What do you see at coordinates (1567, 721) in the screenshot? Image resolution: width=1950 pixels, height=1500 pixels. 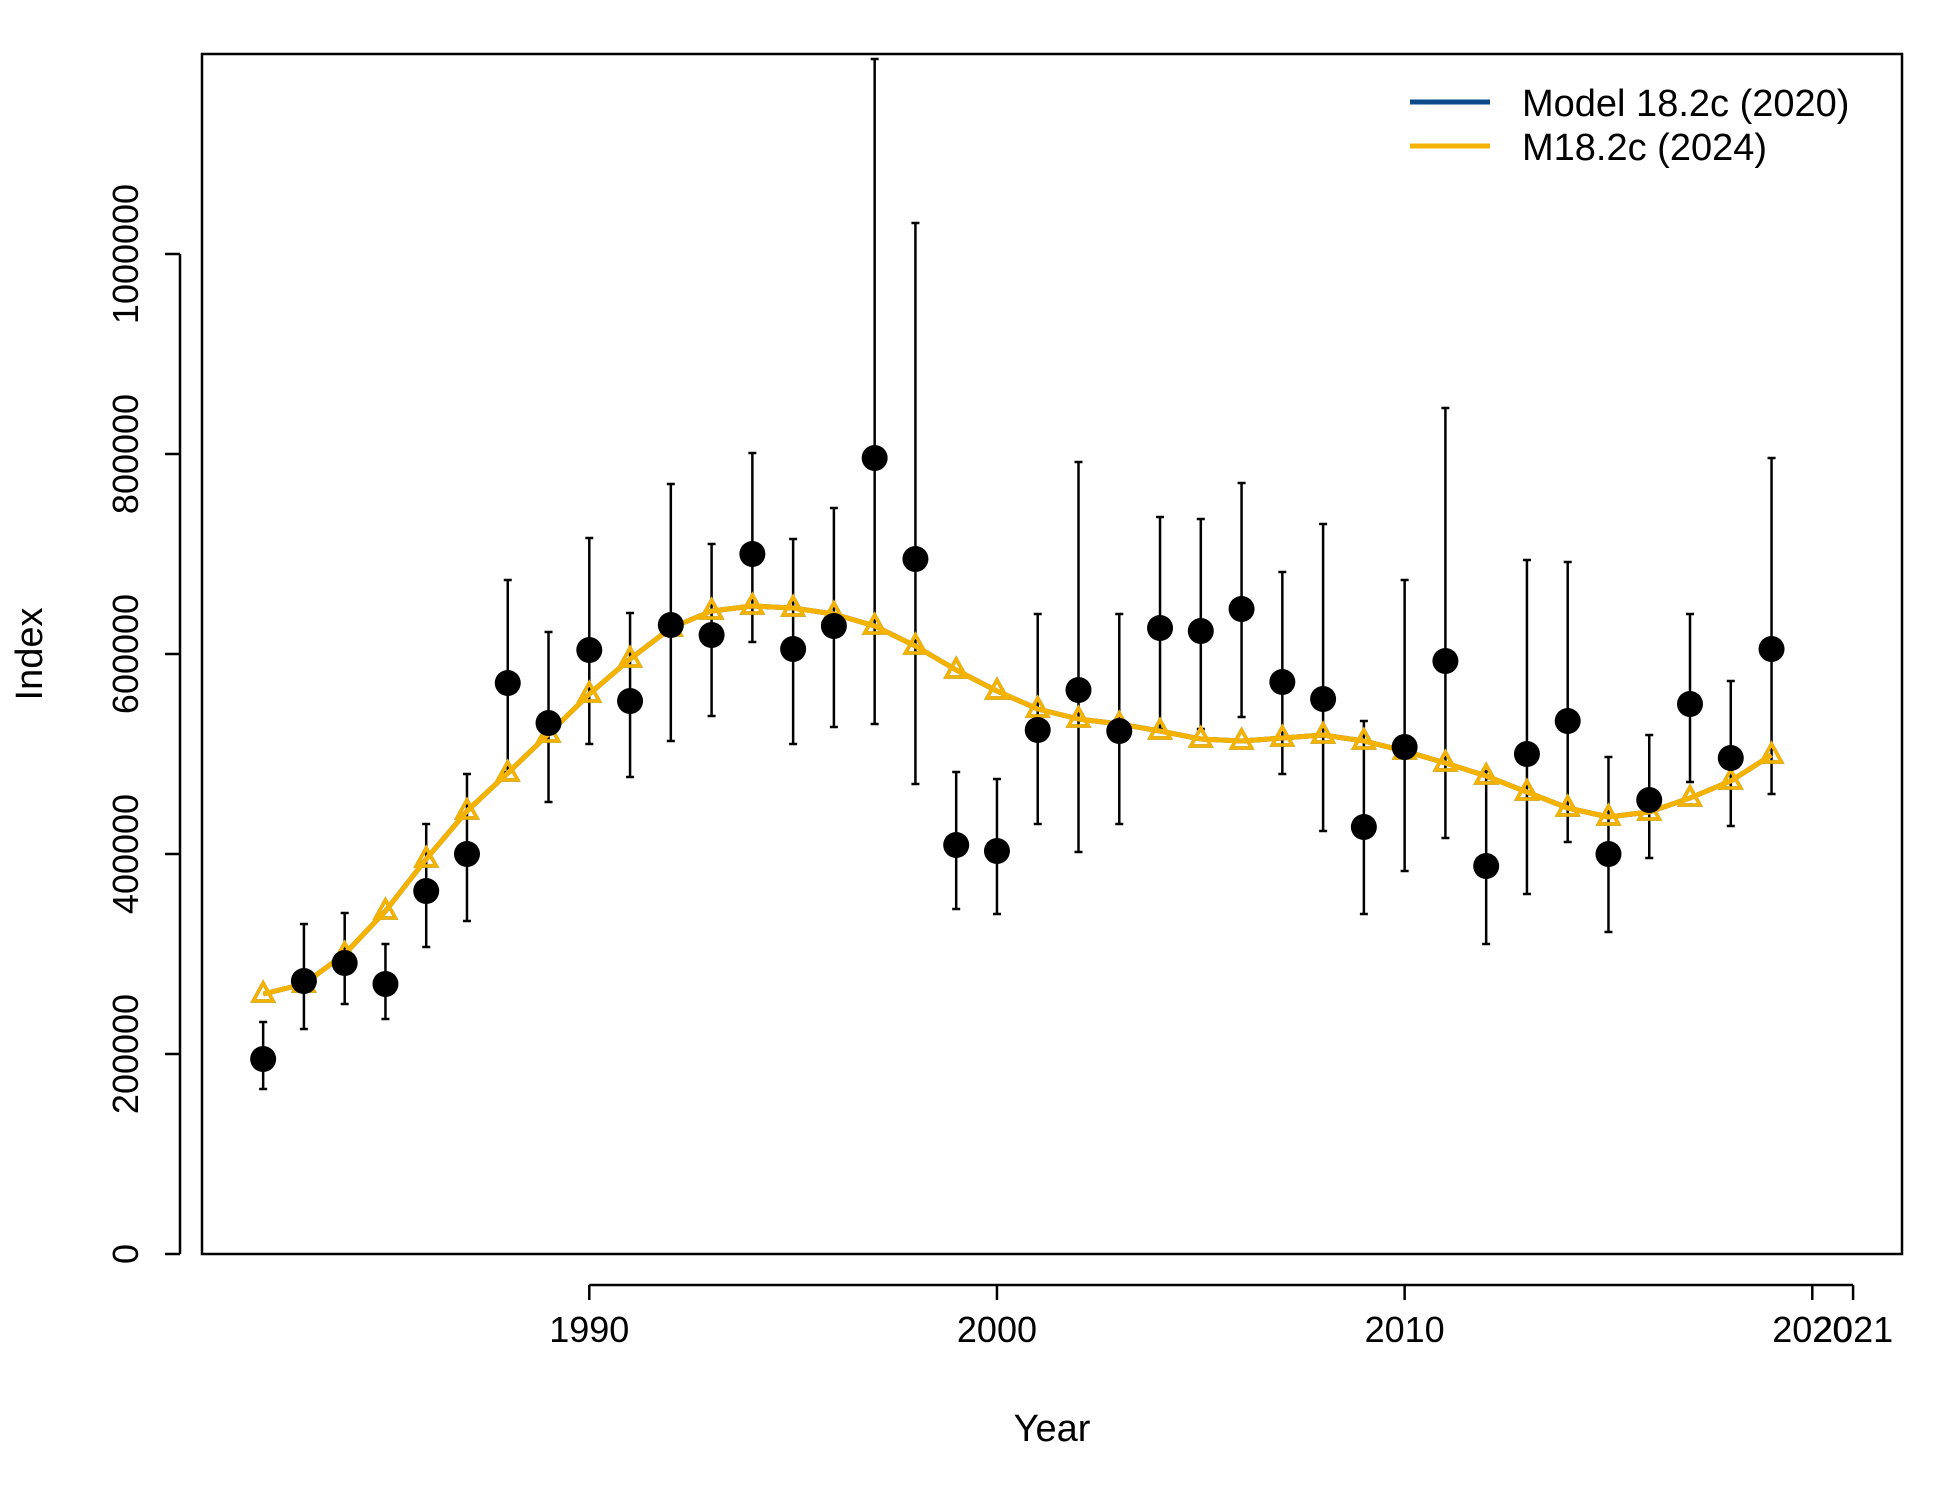 I see `observed-point-2014` at bounding box center [1567, 721].